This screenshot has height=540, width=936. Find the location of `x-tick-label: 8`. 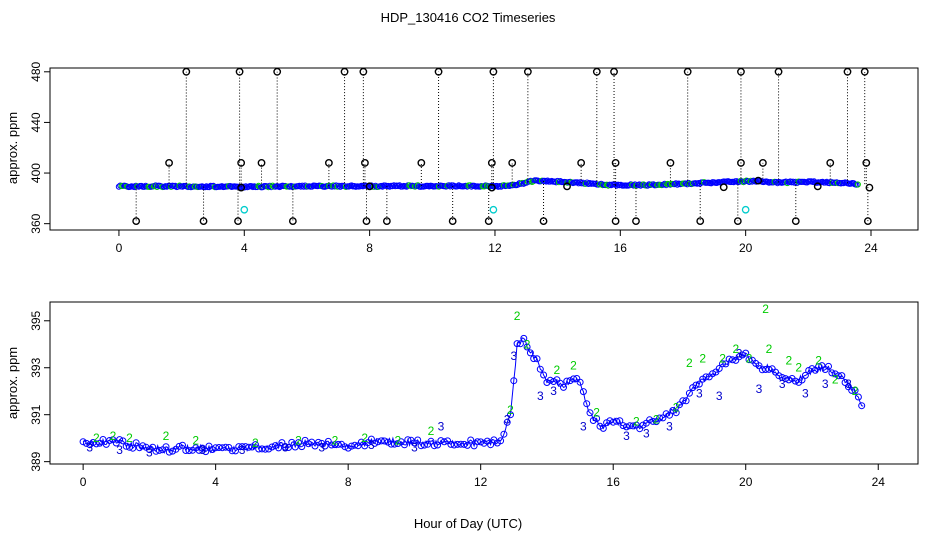

x-tick-label: 8 is located at coordinates (369, 248).